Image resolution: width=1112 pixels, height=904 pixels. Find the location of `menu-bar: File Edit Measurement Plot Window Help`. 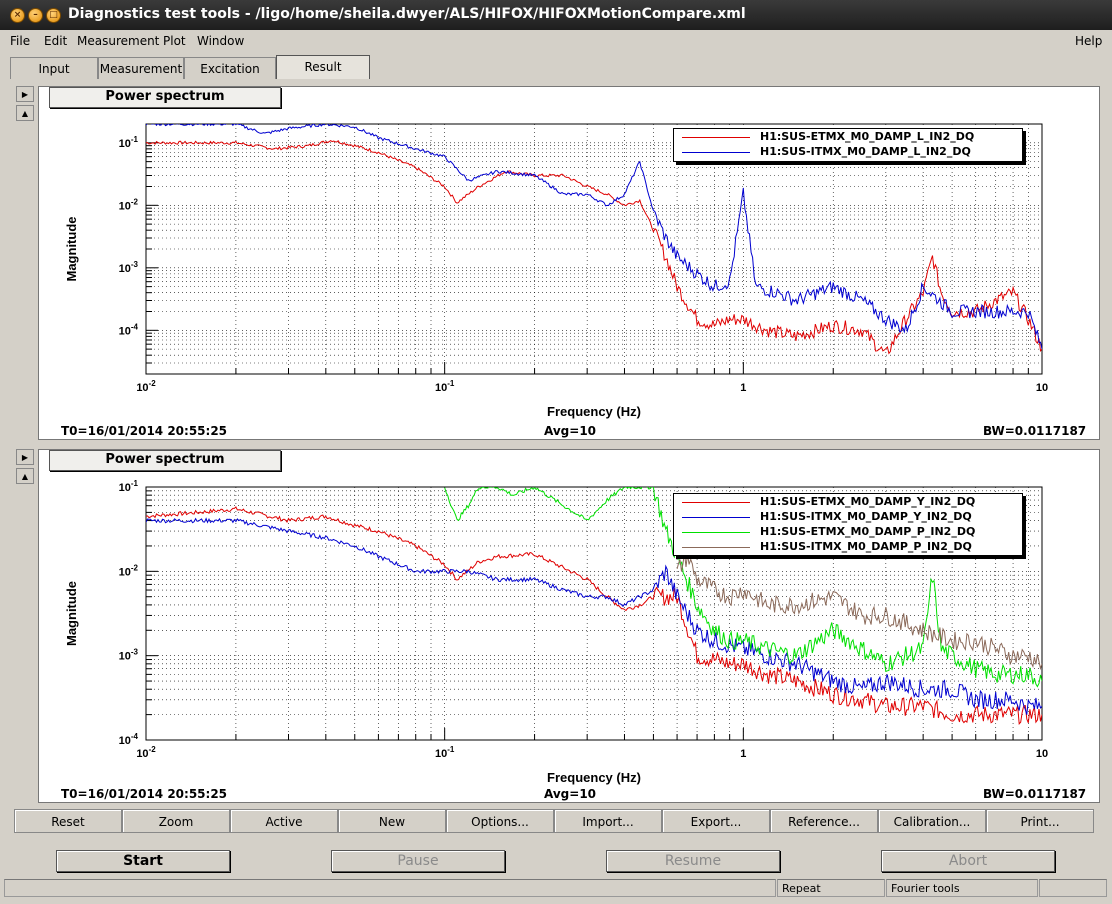

menu-bar: File Edit Measurement Plot Window Help is located at coordinates (556, 42).